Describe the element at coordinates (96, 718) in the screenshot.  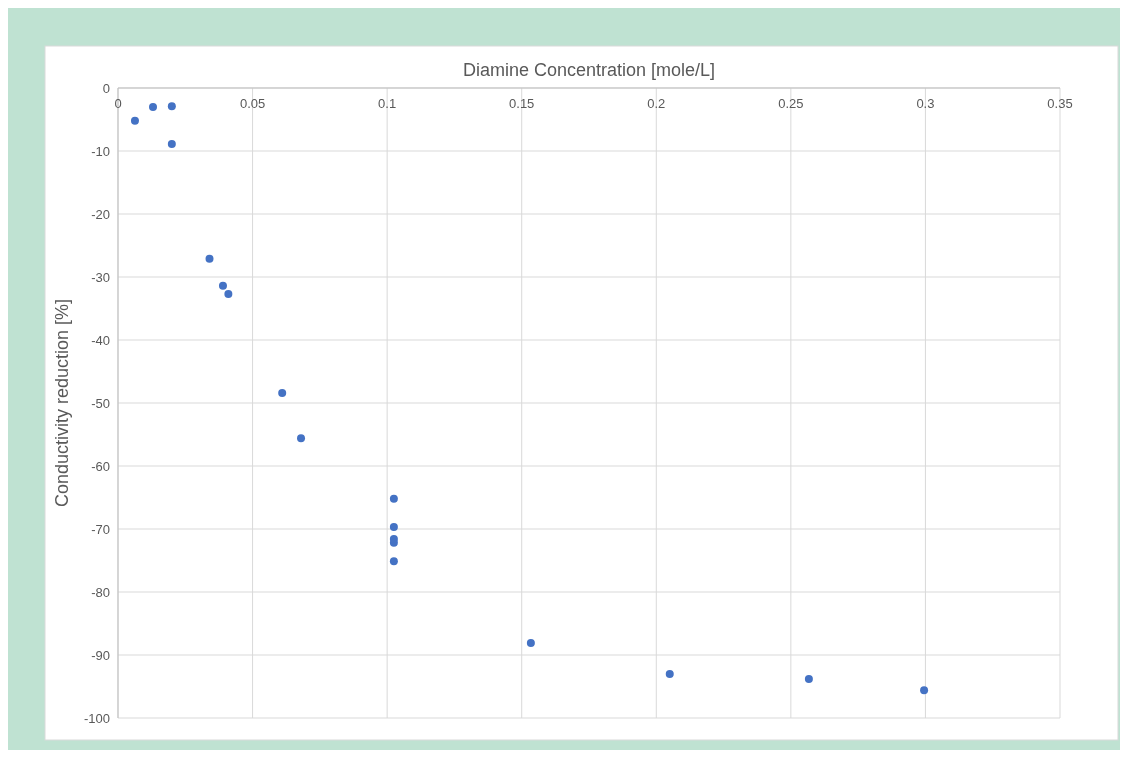
I see `y-tick-label: -100` at that location.